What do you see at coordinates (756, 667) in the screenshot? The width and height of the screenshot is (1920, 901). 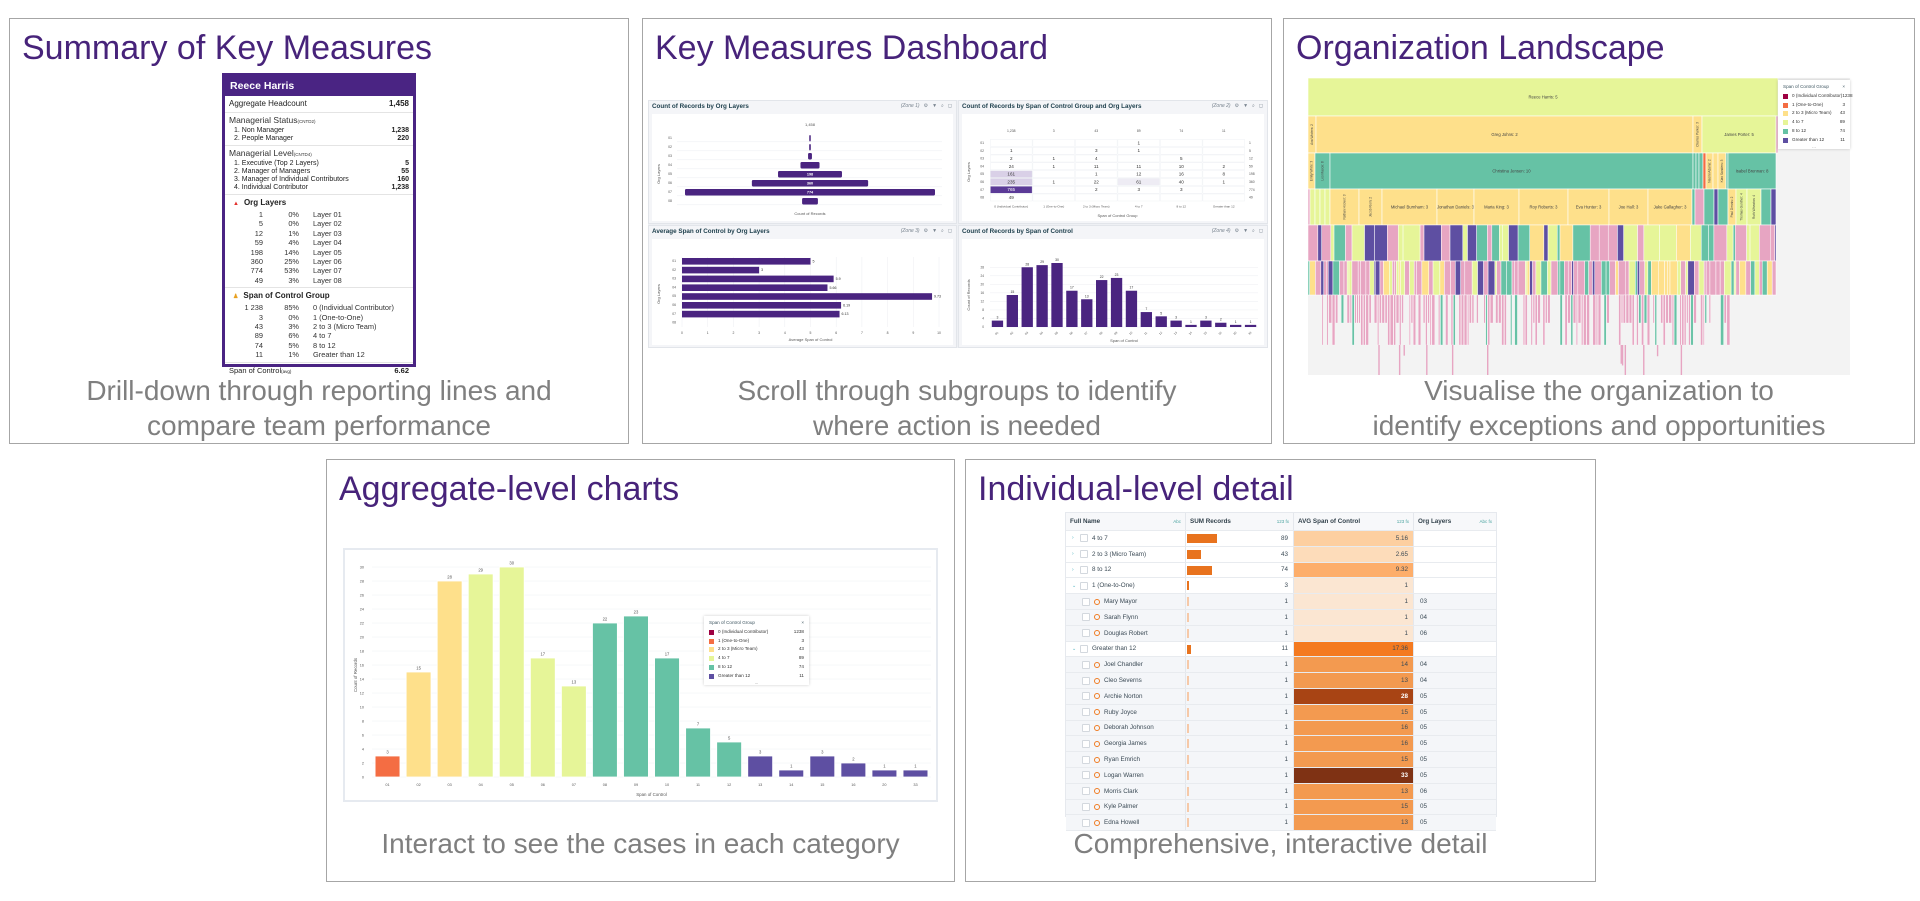 I see `legend-item: 8 to 12 74` at bounding box center [756, 667].